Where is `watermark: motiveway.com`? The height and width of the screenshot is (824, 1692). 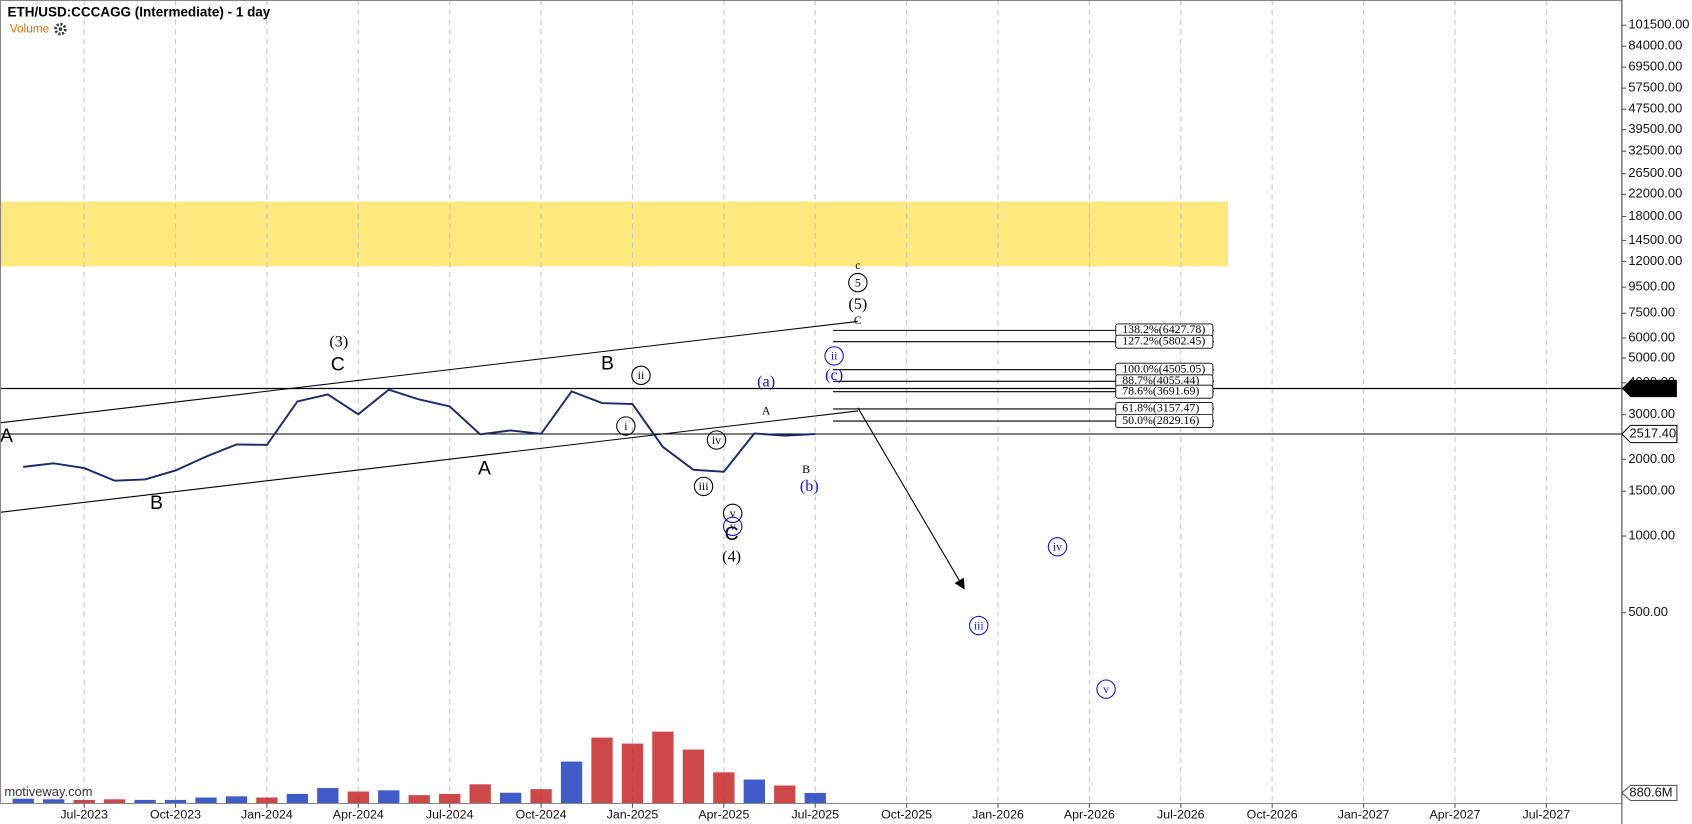
watermark: motiveway.com is located at coordinates (48, 791).